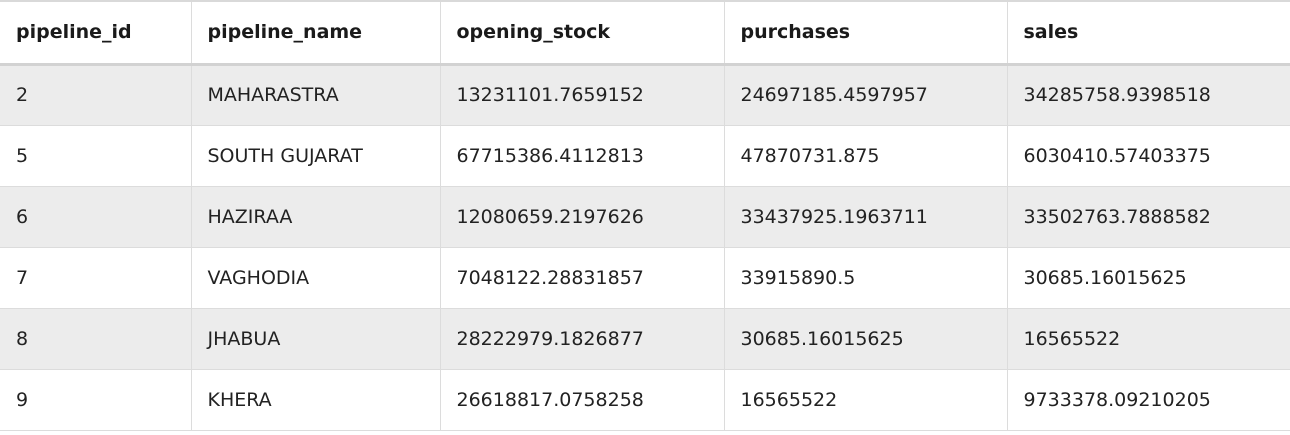 Image resolution: width=1290 pixels, height=435 pixels. What do you see at coordinates (1148, 34) in the screenshot?
I see `column-header-sales: sales` at bounding box center [1148, 34].